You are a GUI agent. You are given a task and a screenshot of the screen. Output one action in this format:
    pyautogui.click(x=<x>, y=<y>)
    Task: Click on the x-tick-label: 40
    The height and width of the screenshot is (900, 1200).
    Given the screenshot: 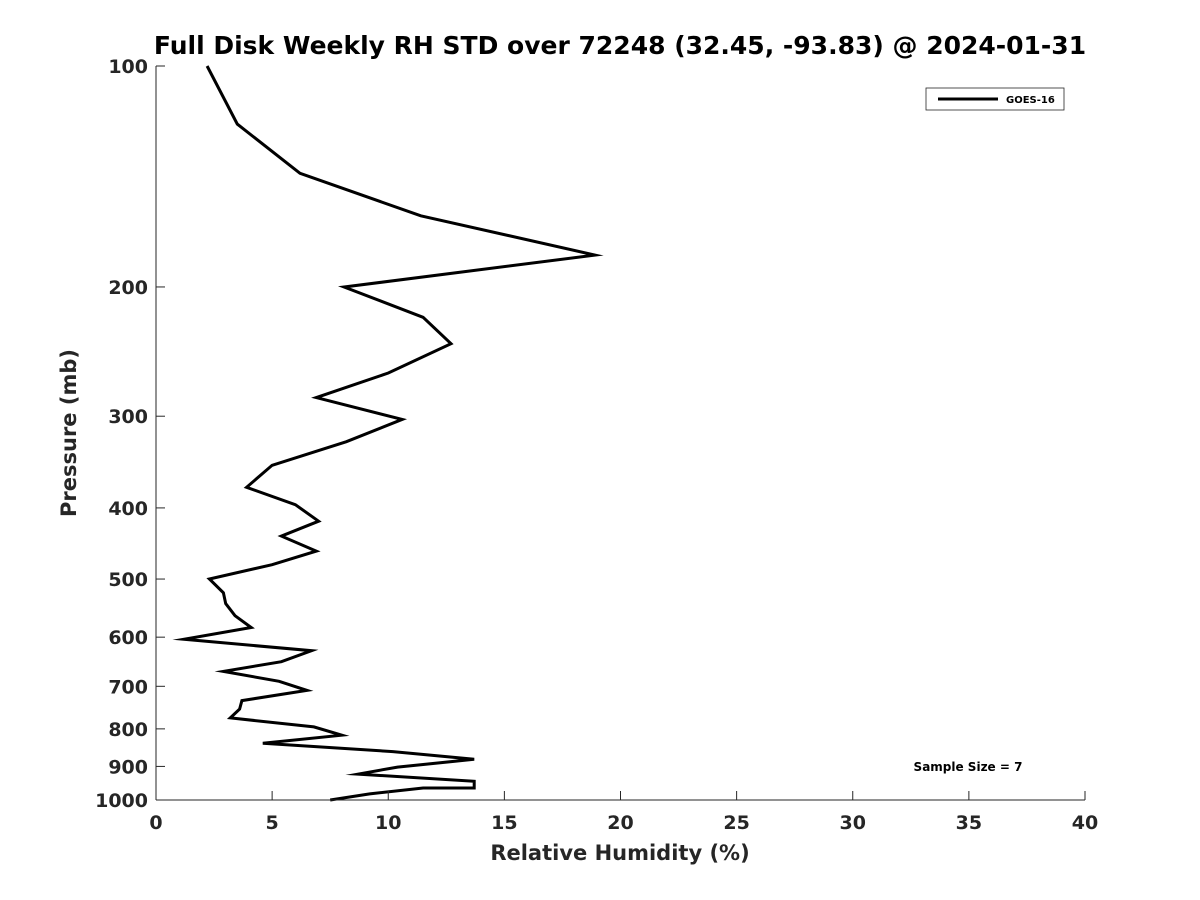 What is the action you would take?
    pyautogui.click(x=1085, y=823)
    